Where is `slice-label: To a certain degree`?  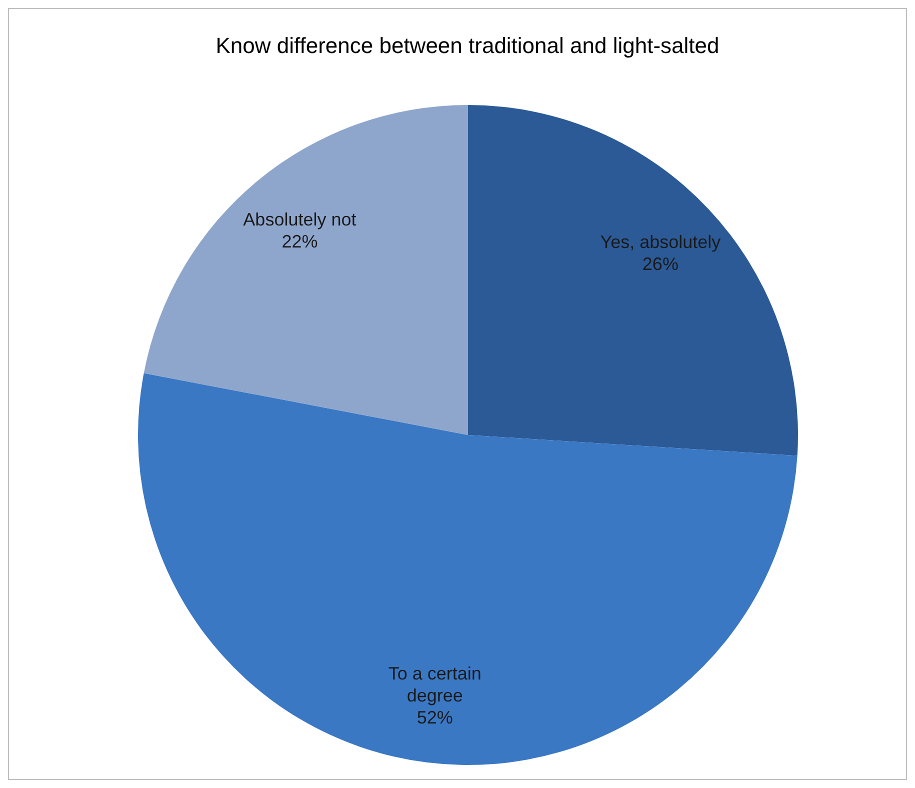
slice-label: To a certain degree is located at coordinates (435, 685).